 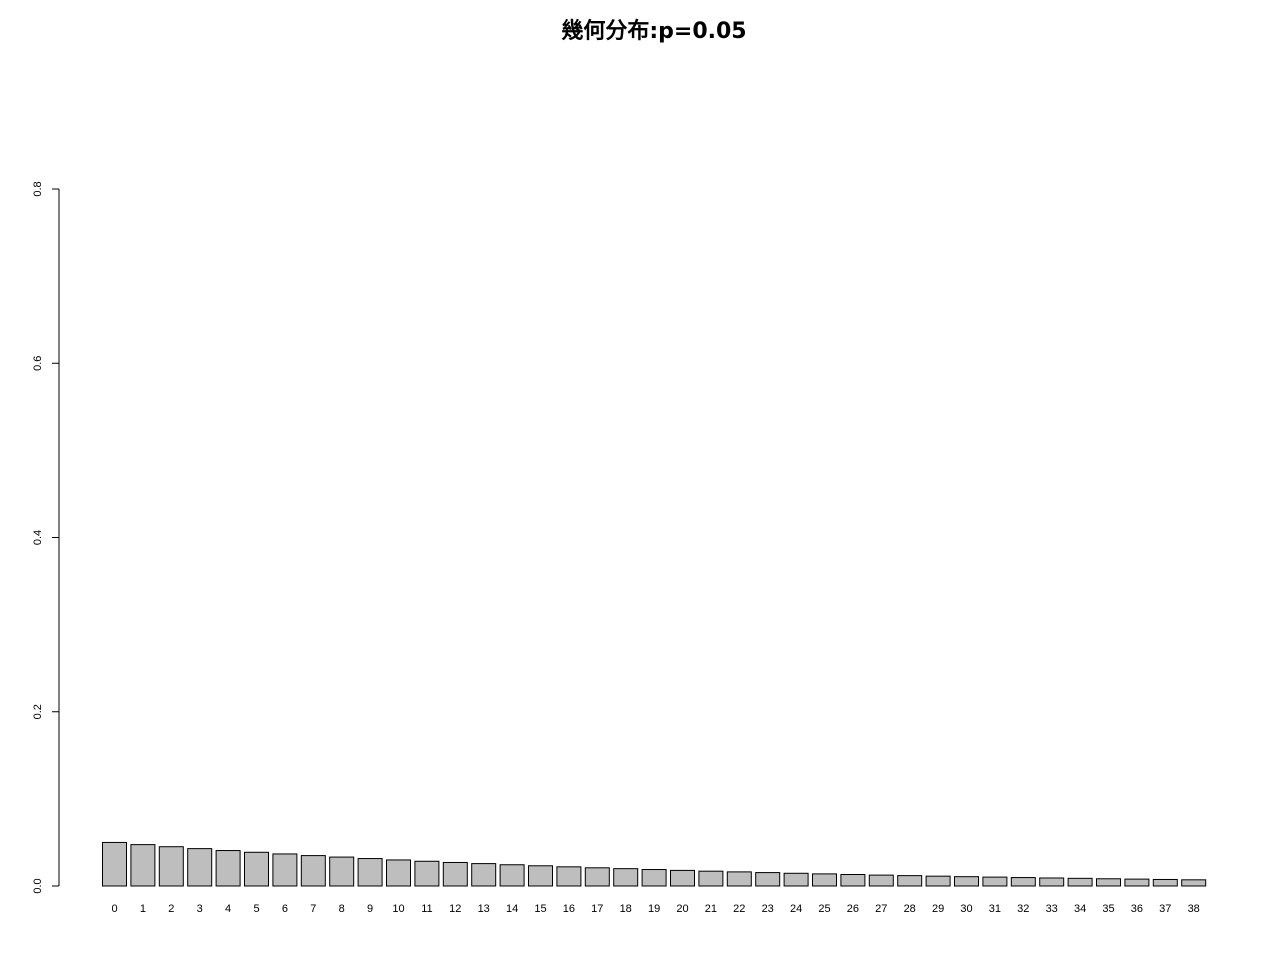 What do you see at coordinates (171, 909) in the screenshot?
I see `x-tick-label: 2` at bounding box center [171, 909].